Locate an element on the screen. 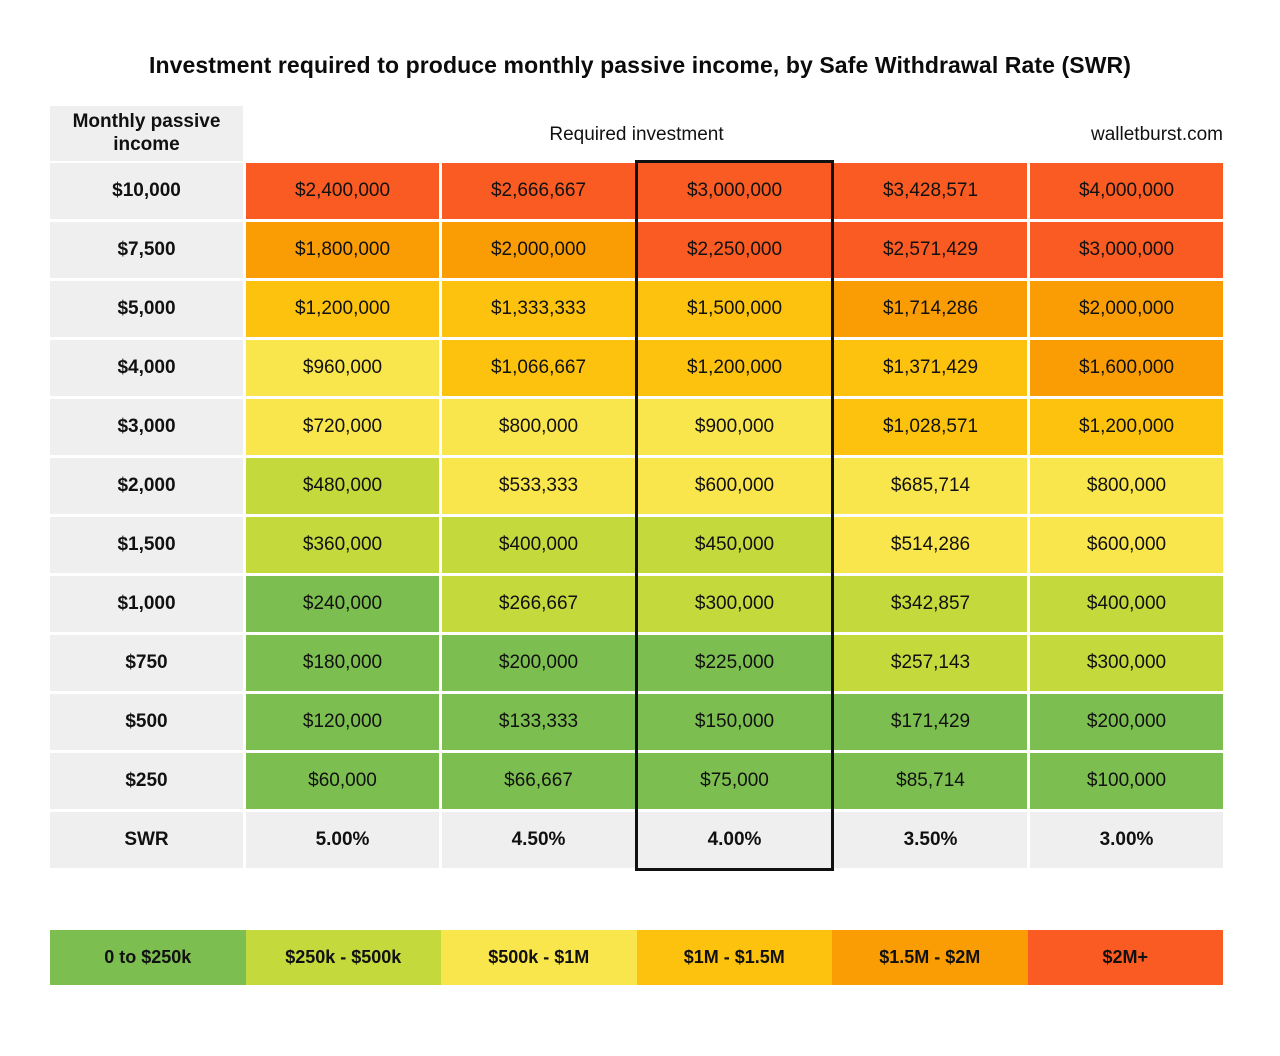 The height and width of the screenshot is (1056, 1280). row-label: $5,000 is located at coordinates (146, 309).